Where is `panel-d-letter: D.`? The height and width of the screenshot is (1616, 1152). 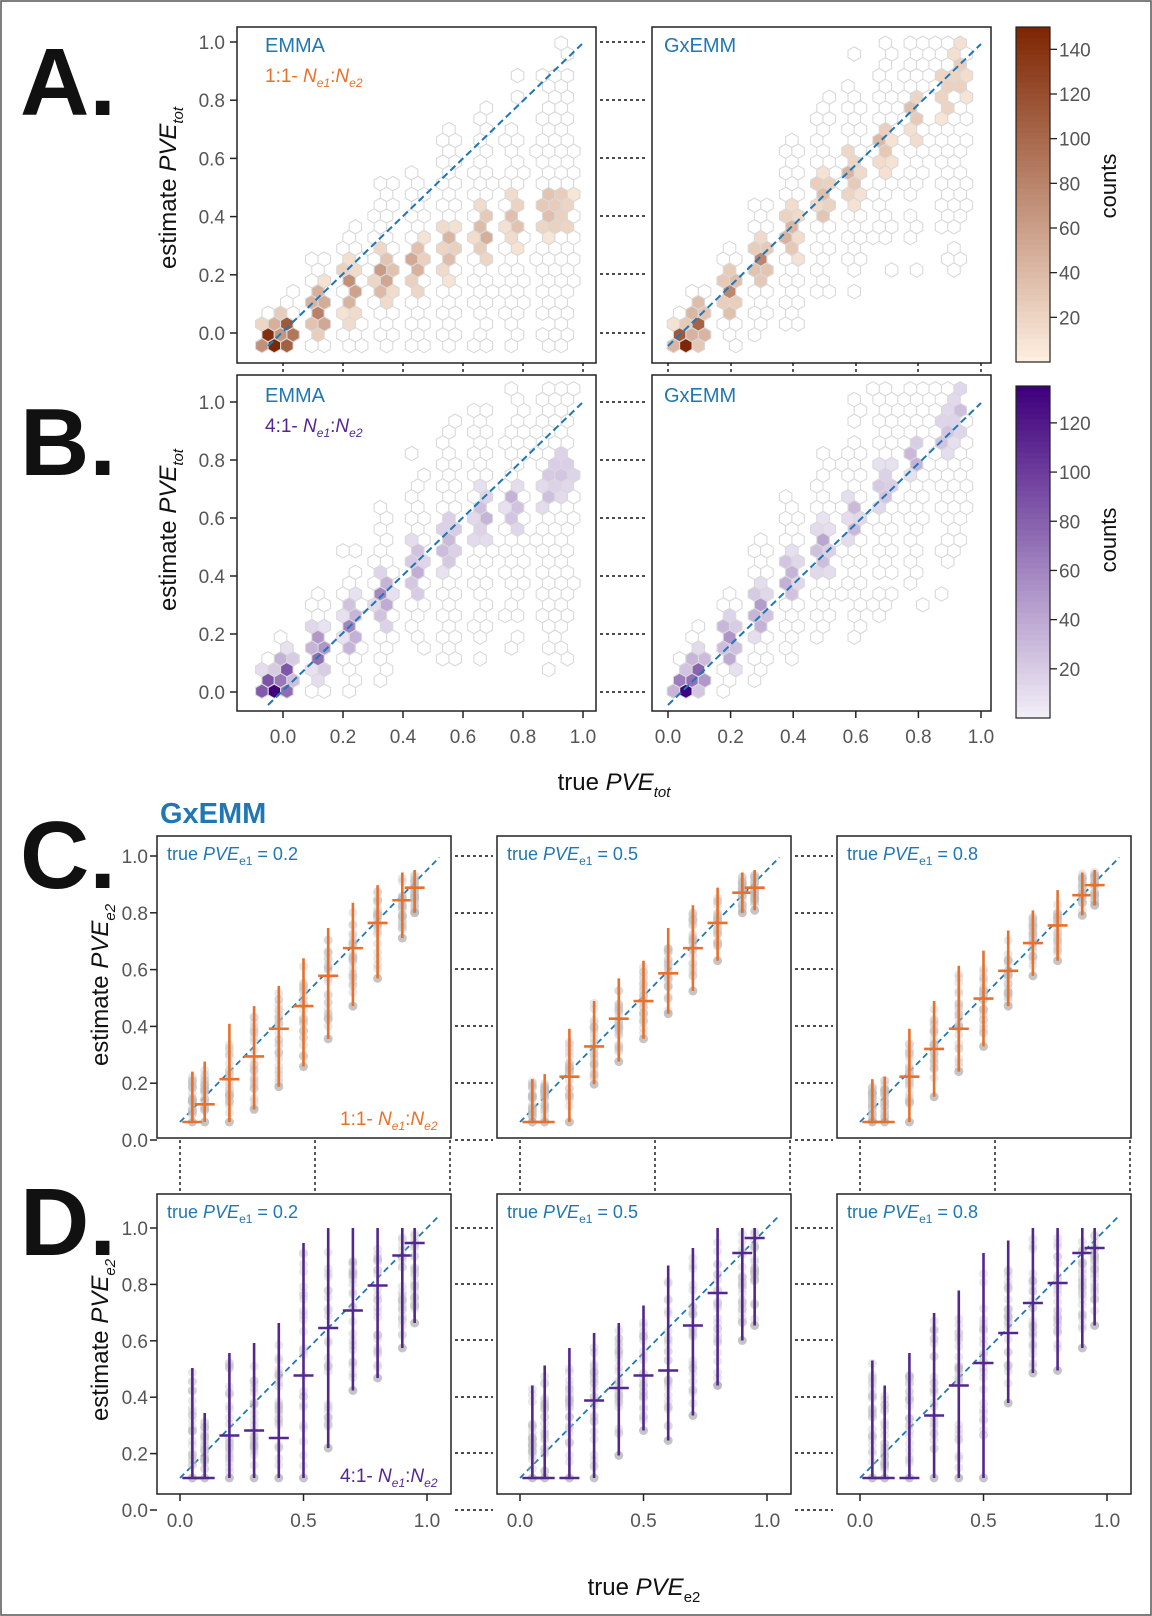 panel-d-letter: D. is located at coordinates (68, 1222).